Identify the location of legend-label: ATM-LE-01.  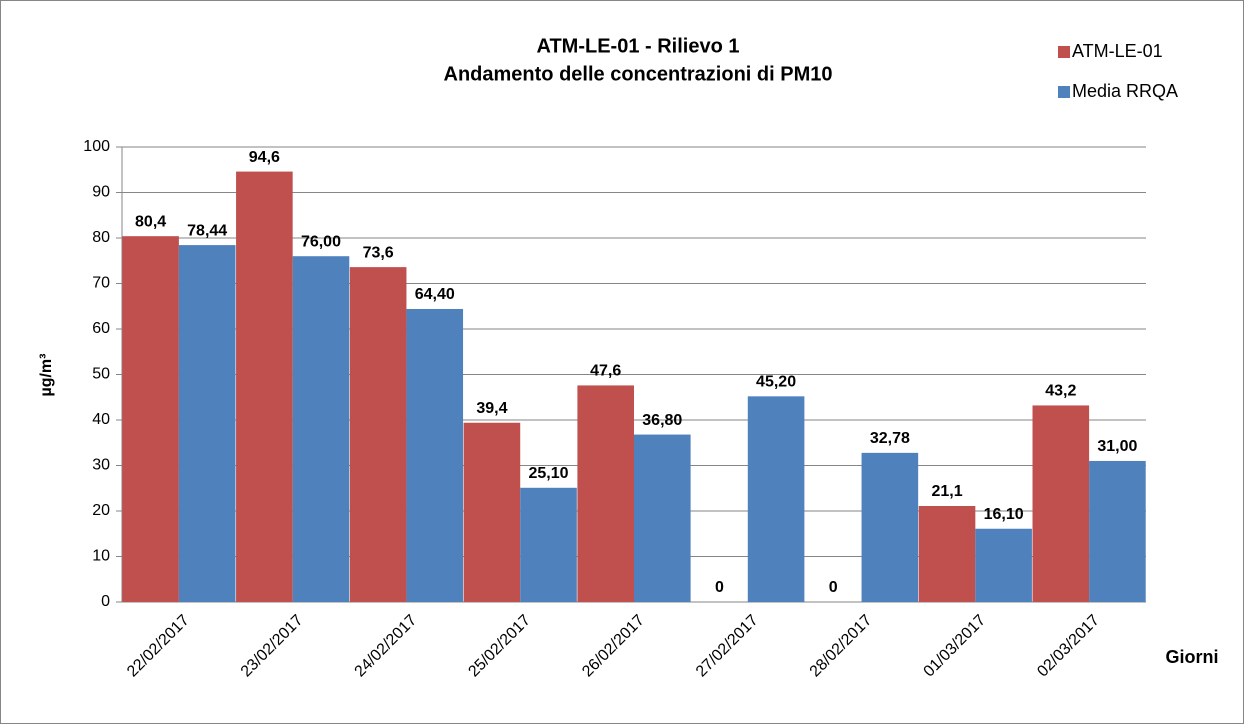
(1117, 51).